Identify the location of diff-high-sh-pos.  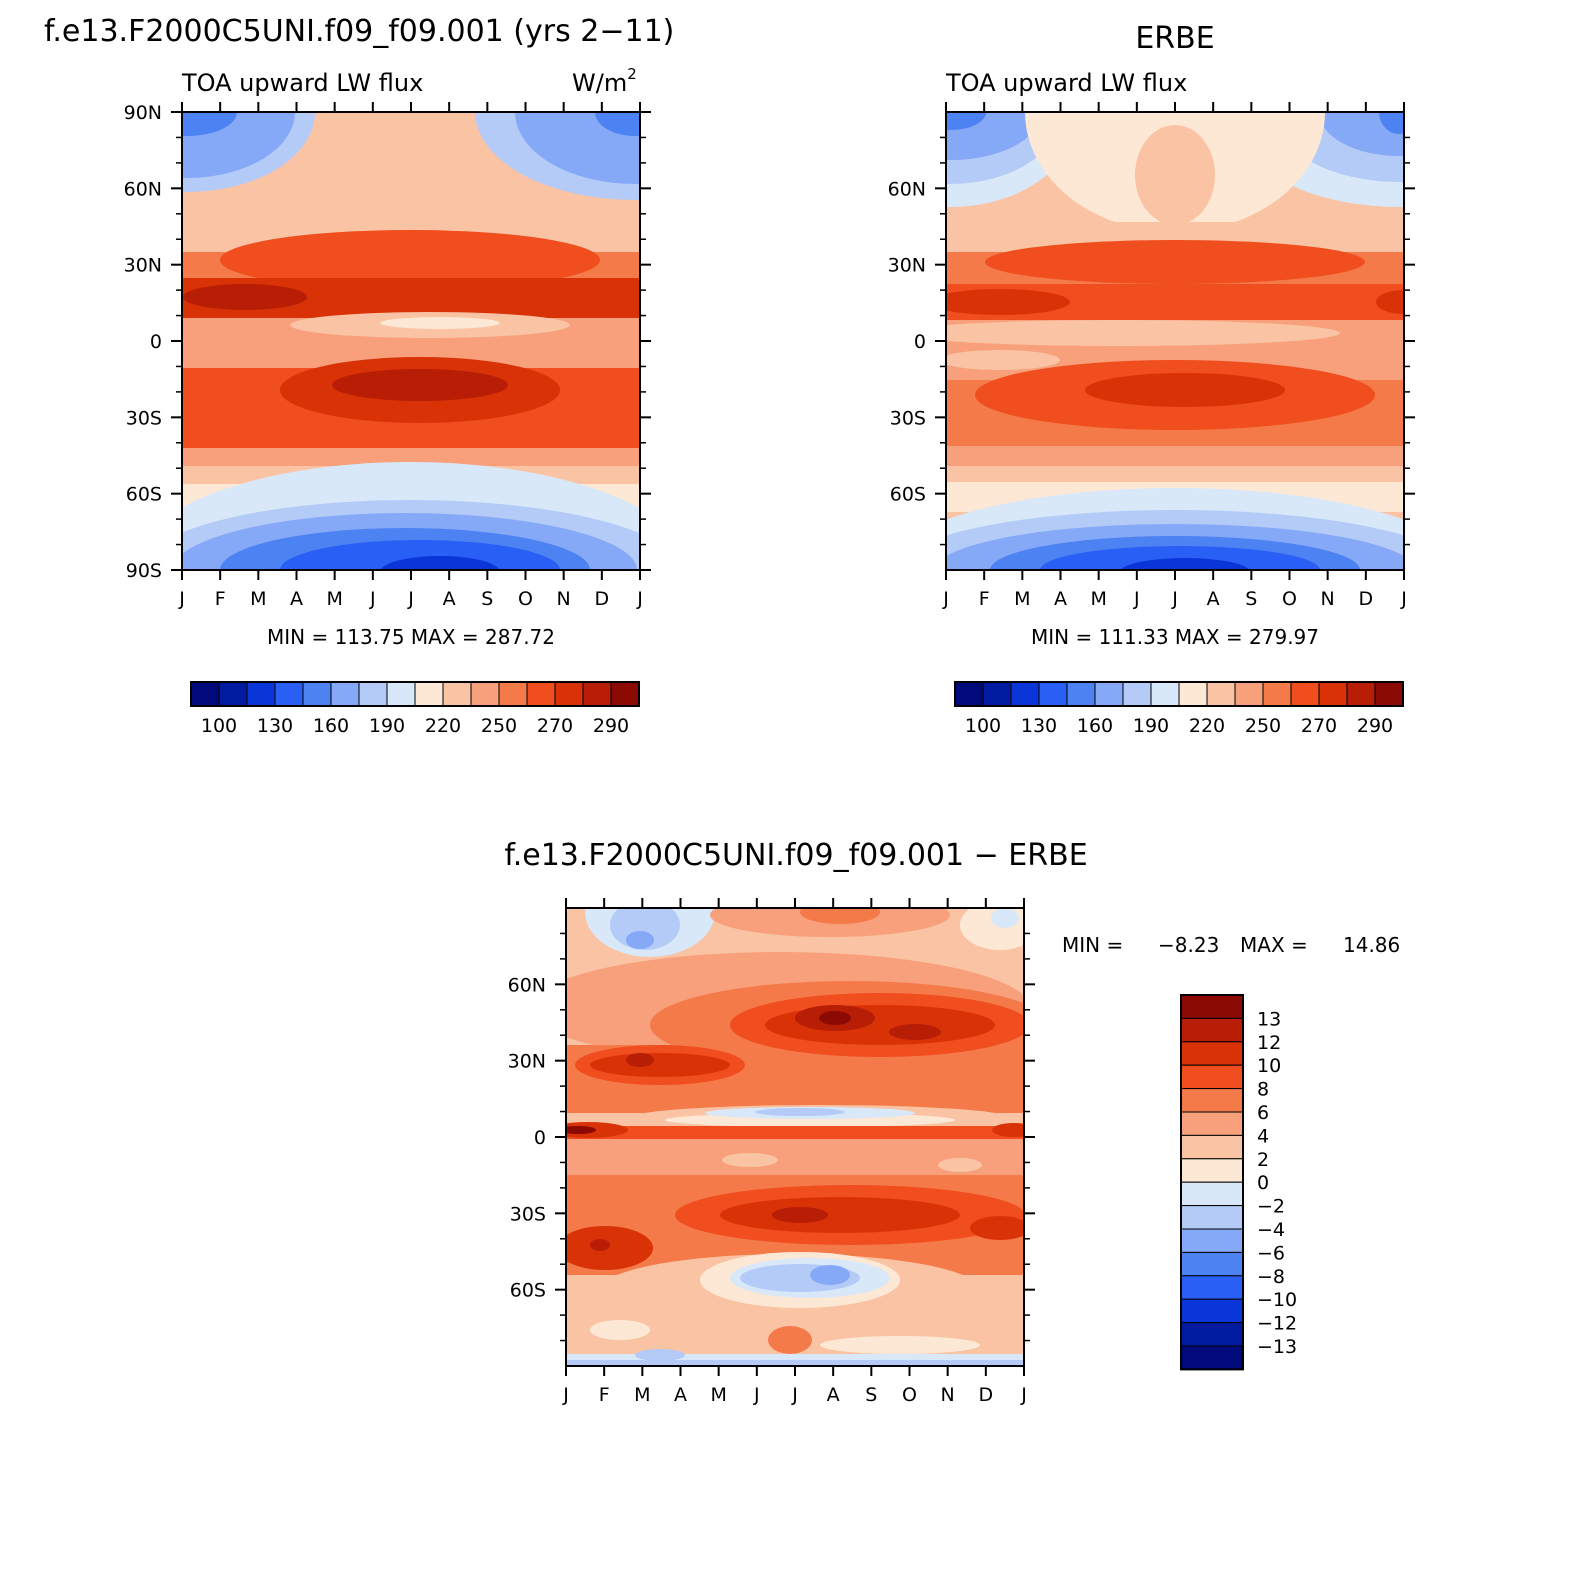
(790, 1340).